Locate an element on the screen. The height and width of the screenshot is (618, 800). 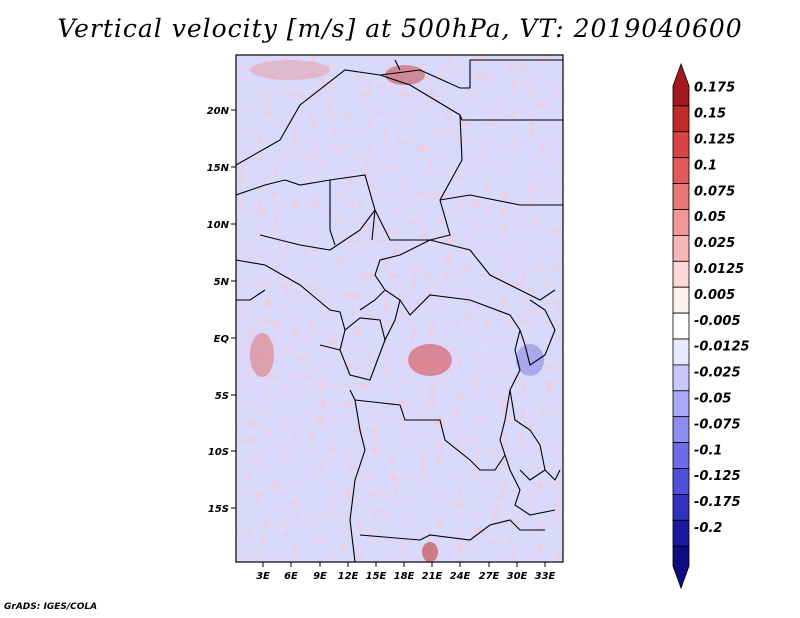
colorbar-label: 0.05 is located at coordinates (710, 217).